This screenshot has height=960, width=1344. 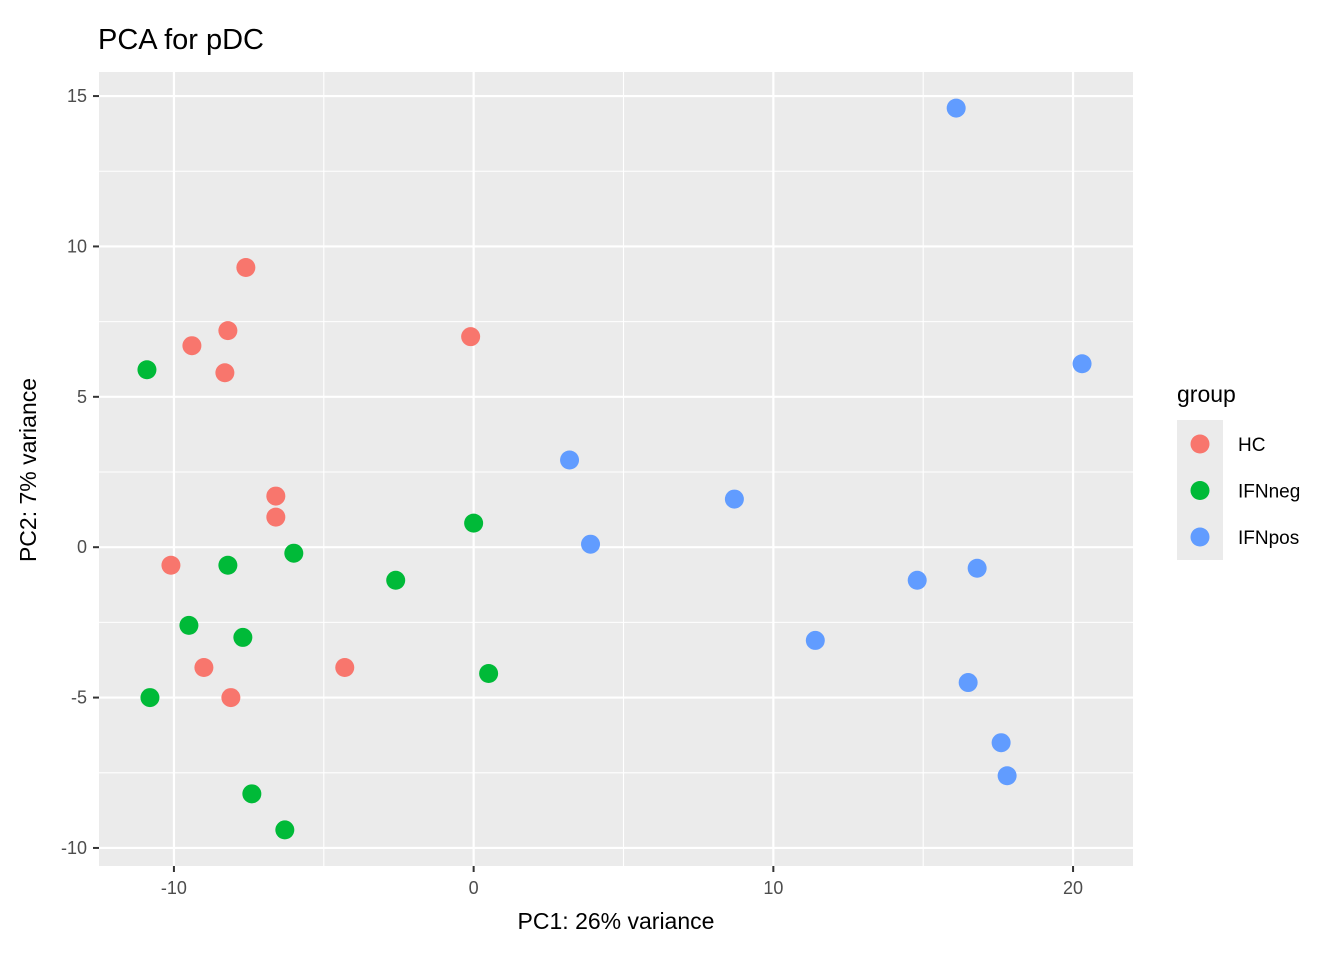 What do you see at coordinates (74, 848) in the screenshot?
I see `y-tick-label: -10` at bounding box center [74, 848].